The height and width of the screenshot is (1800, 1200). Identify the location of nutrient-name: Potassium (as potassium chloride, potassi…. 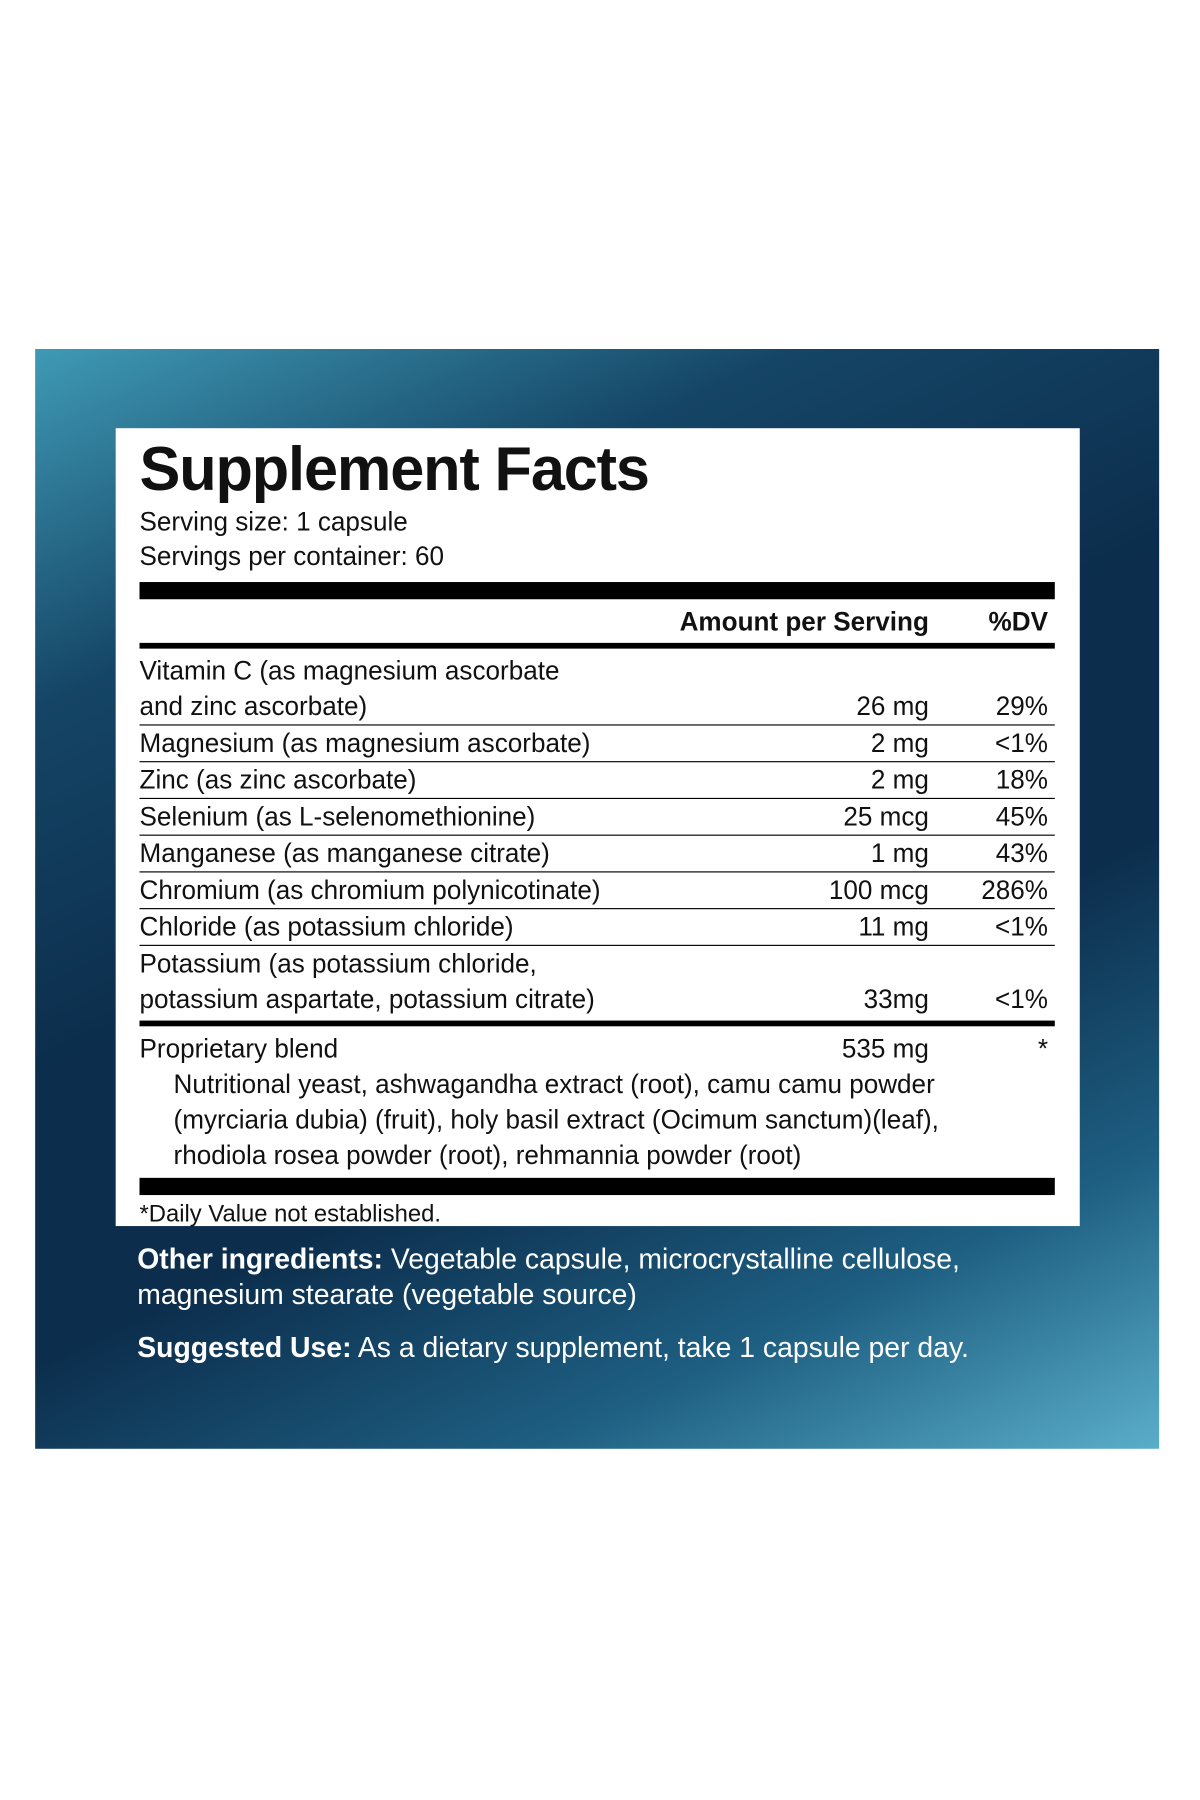
(421, 981).